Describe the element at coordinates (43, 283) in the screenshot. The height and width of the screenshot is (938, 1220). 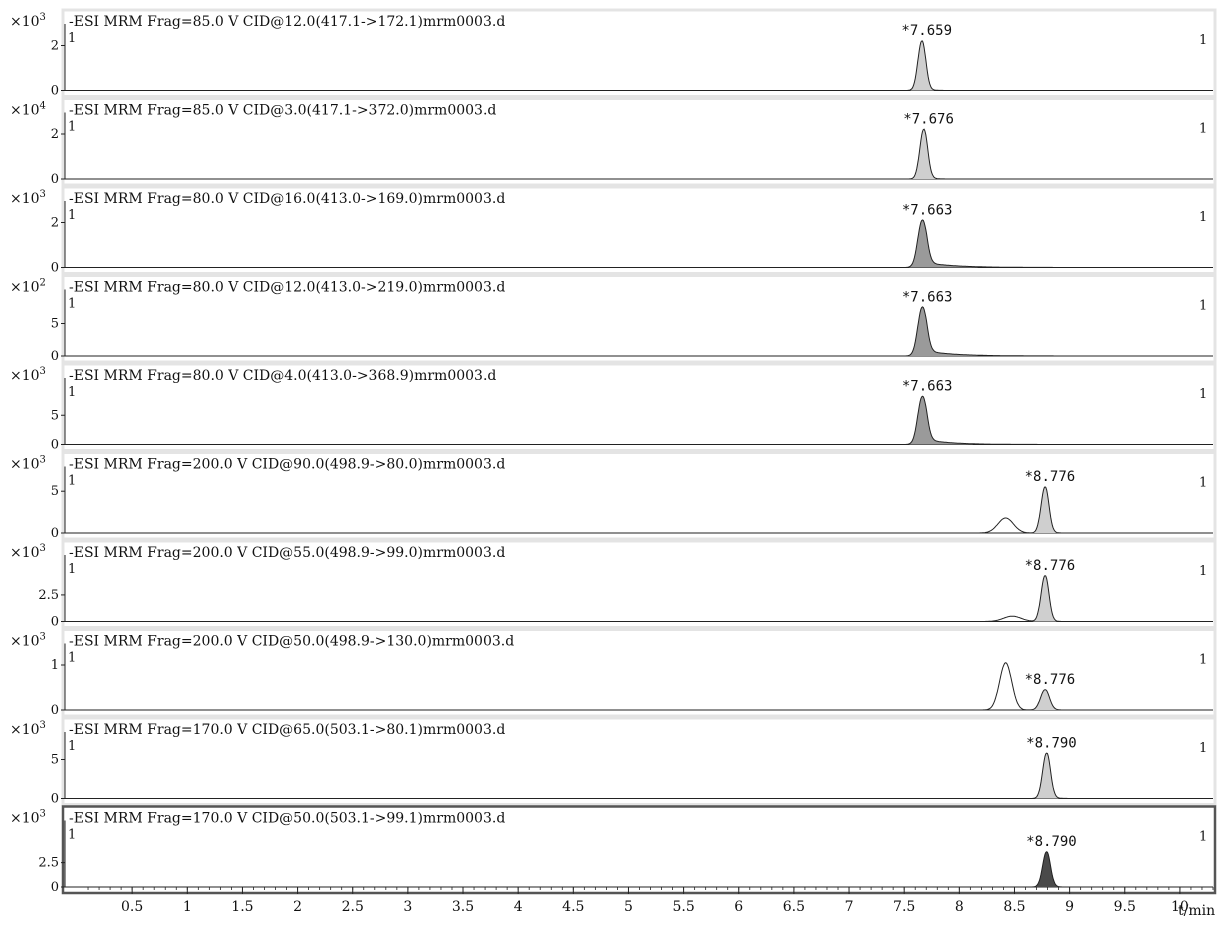
I see `y-multiplier-exponent: 2` at that location.